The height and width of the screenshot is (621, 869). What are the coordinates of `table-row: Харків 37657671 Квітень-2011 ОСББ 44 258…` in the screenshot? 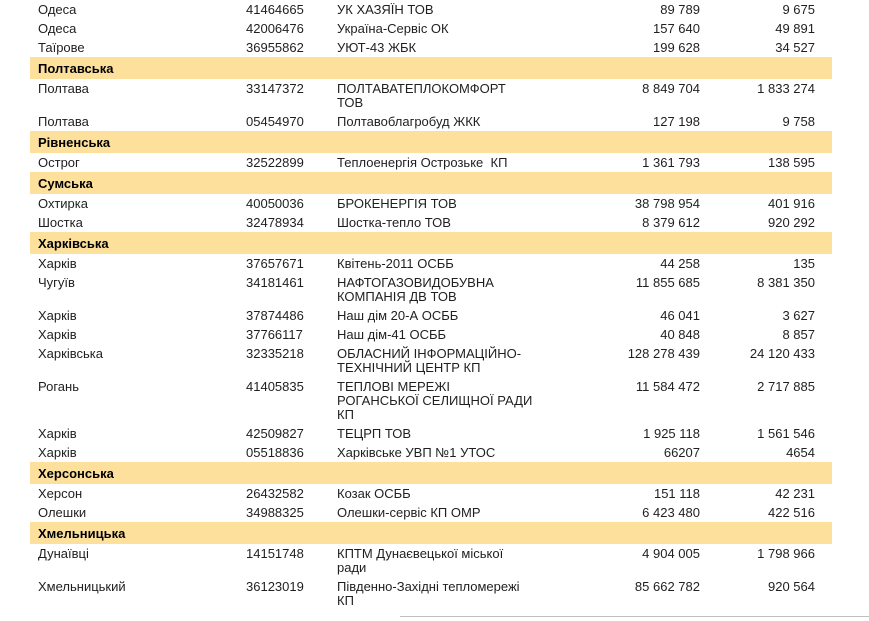 It's located at (431, 263).